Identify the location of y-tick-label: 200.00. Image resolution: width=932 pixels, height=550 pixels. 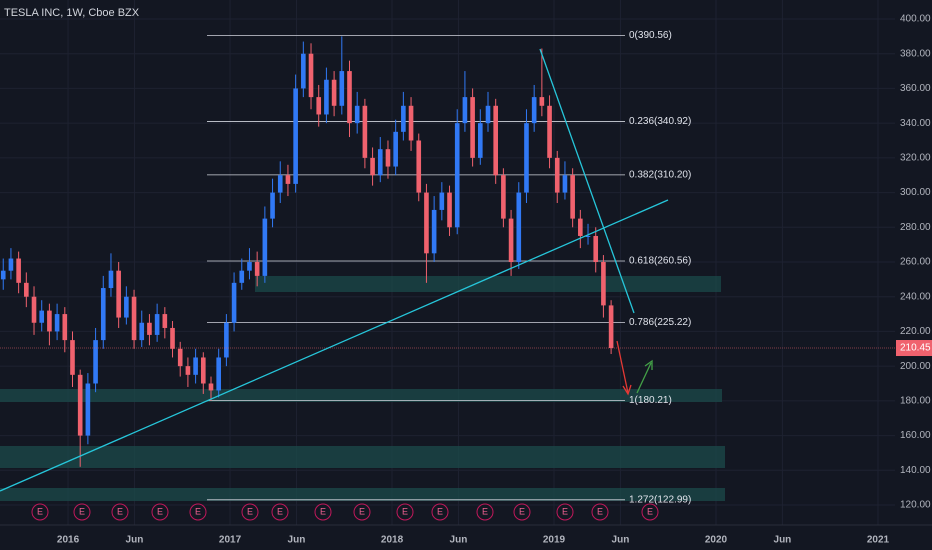
(915, 366).